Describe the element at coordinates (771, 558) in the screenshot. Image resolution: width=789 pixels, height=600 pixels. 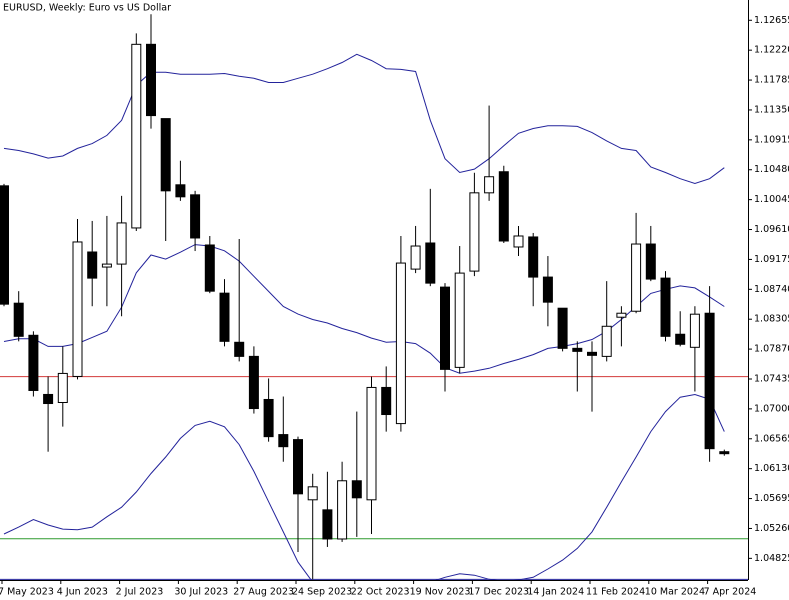
I see `y-tick-label: 1.04825` at that location.